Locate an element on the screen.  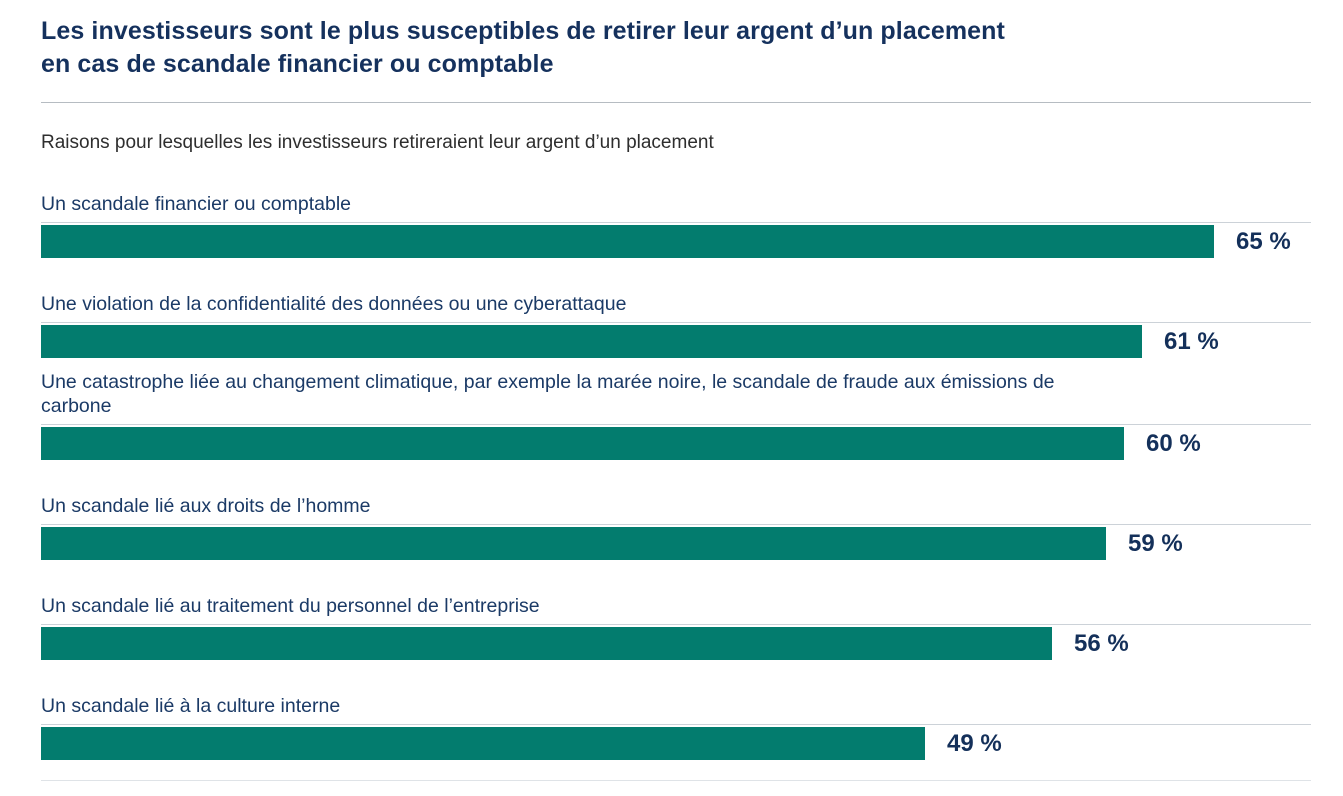
bar-track: 60 % is located at coordinates (676, 442).